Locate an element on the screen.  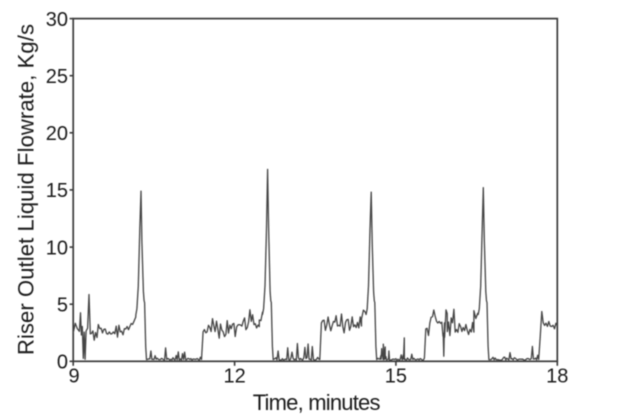
svg-text: 10 is located at coordinates (57, 248).